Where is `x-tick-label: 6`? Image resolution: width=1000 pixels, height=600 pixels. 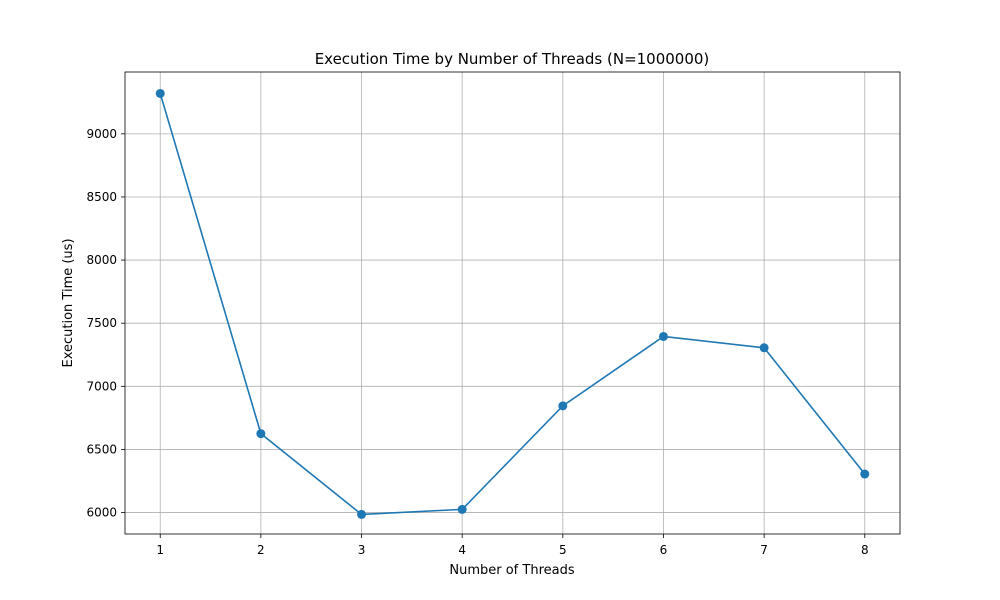 x-tick-label: 6 is located at coordinates (664, 550).